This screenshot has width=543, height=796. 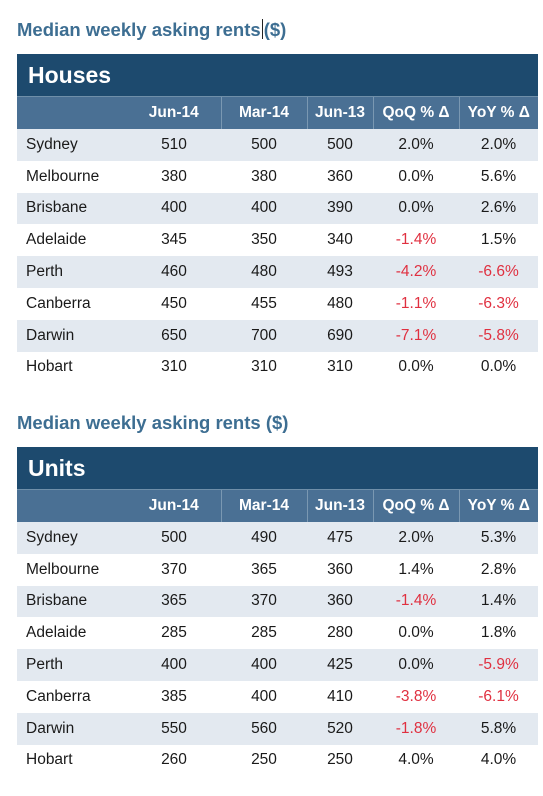 I want to click on units-col-qoq: QoQ % Δ, so click(x=415, y=506).